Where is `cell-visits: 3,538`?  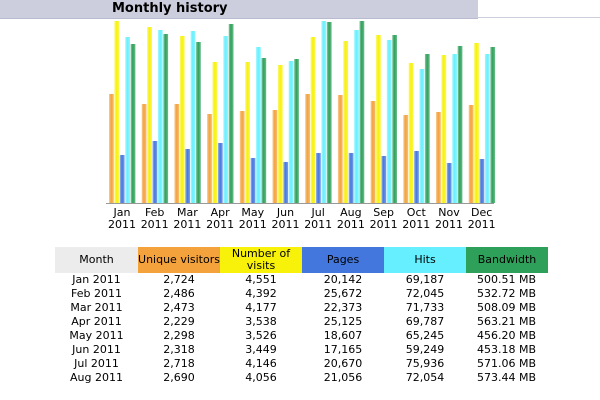
cell-visits: 3,538 is located at coordinates (261, 321).